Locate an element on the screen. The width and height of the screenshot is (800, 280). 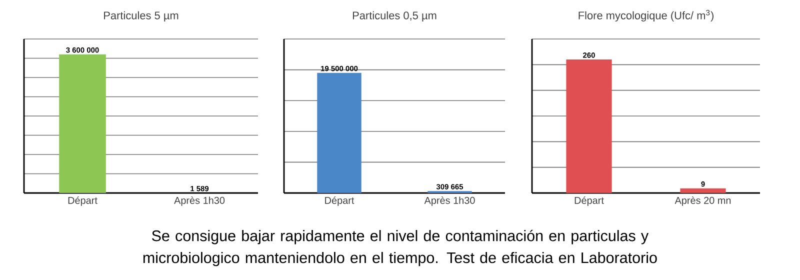
chart-title: Particules 5 µm is located at coordinates (141, 16).